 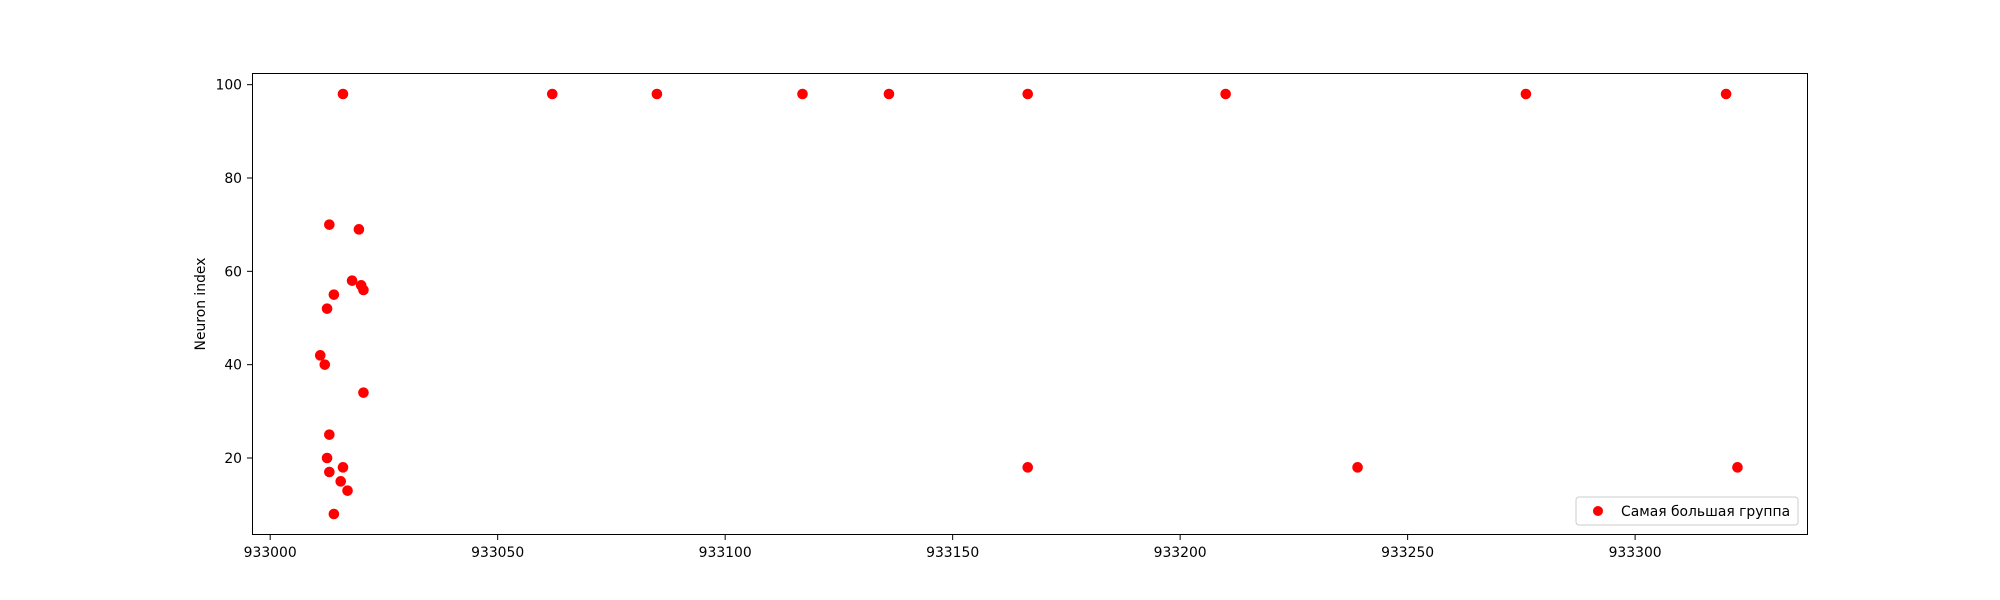 What do you see at coordinates (270, 553) in the screenshot?
I see `x-tick-label: 933000` at bounding box center [270, 553].